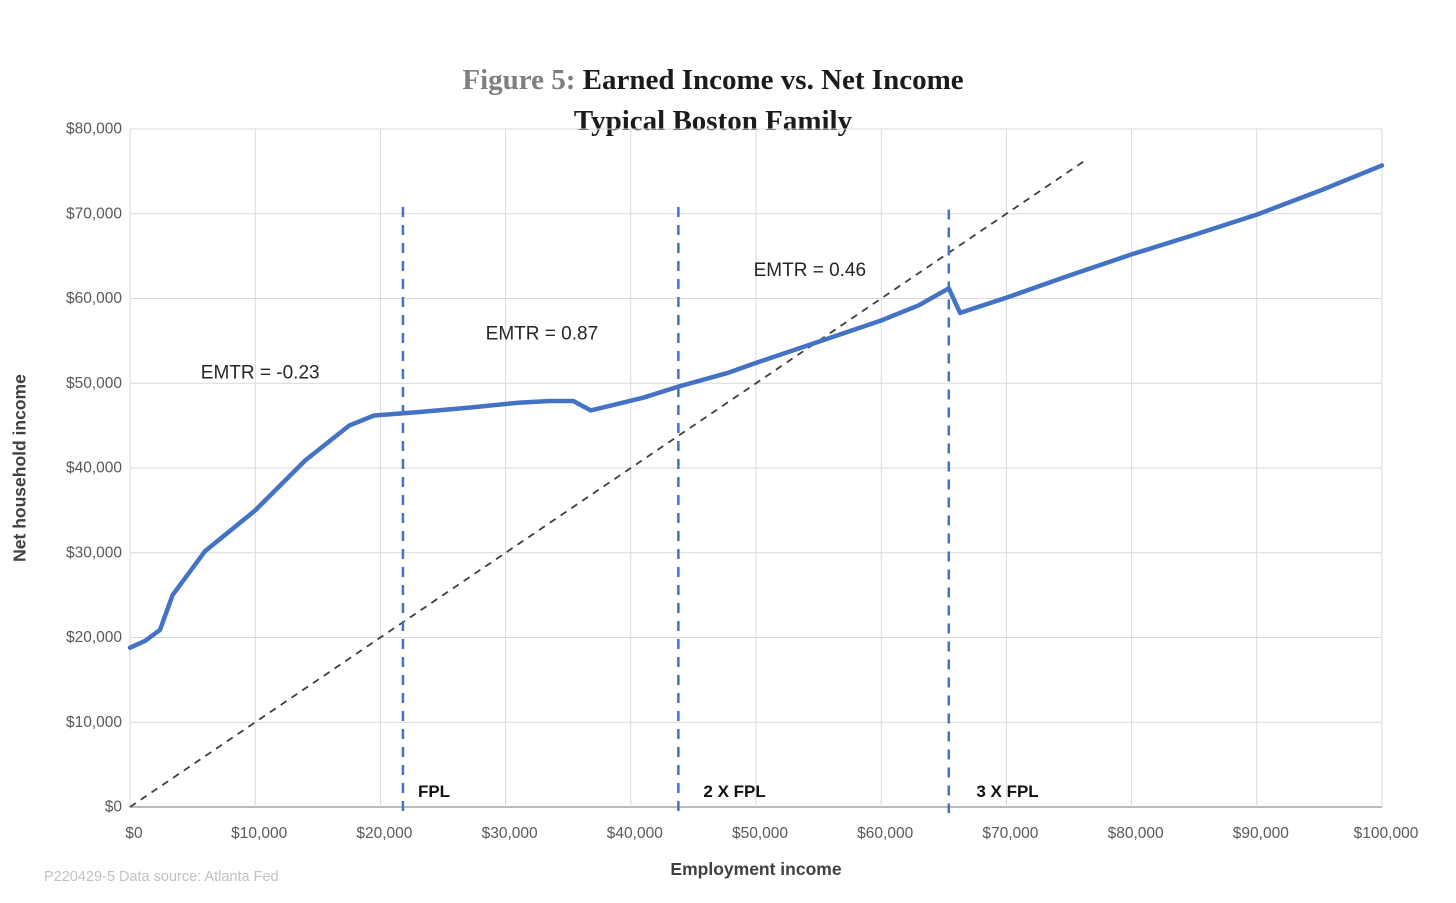  I want to click on fpl-label: FPL, so click(434, 791).